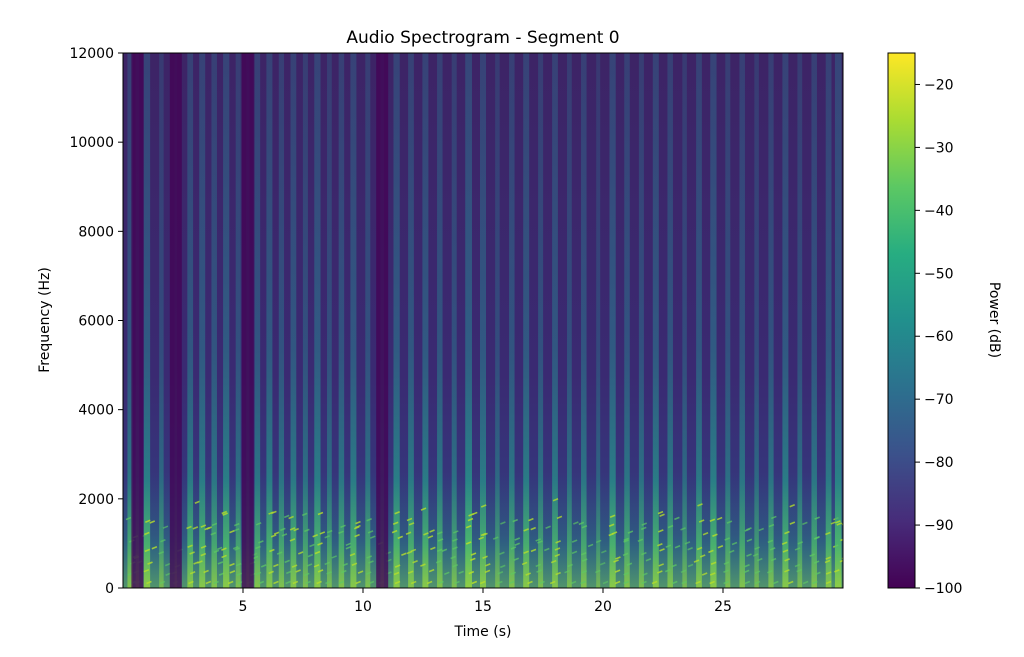  What do you see at coordinates (939, 274) in the screenshot?
I see `colorbar-tick-label: −50` at bounding box center [939, 274].